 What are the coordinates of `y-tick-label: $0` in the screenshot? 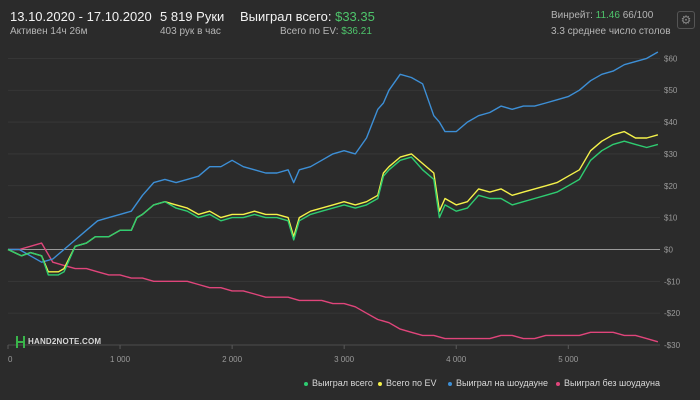 It's located at (668, 249).